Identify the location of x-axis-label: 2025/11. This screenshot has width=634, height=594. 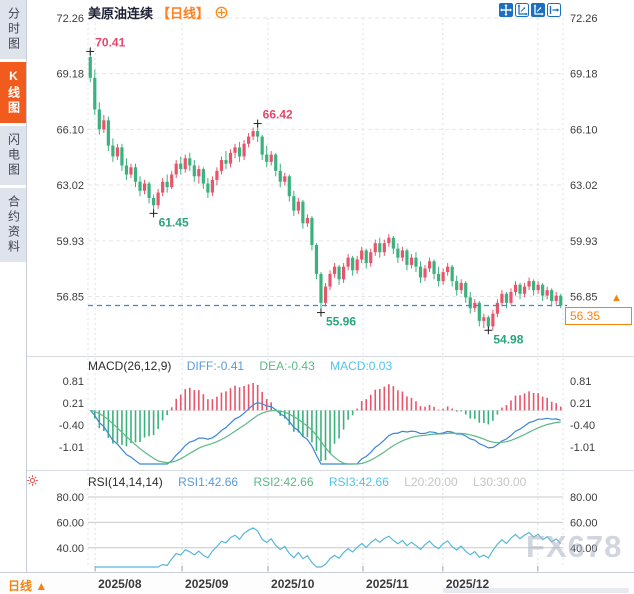
(387, 584).